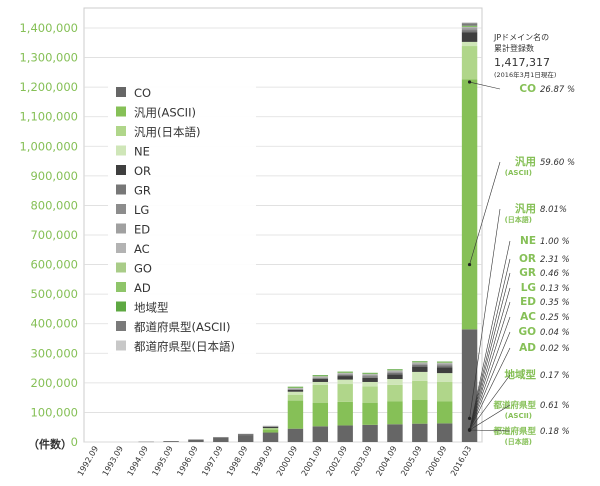 The width and height of the screenshot is (600, 486). I want to click on share-label-name: (ASCII), so click(518, 416).